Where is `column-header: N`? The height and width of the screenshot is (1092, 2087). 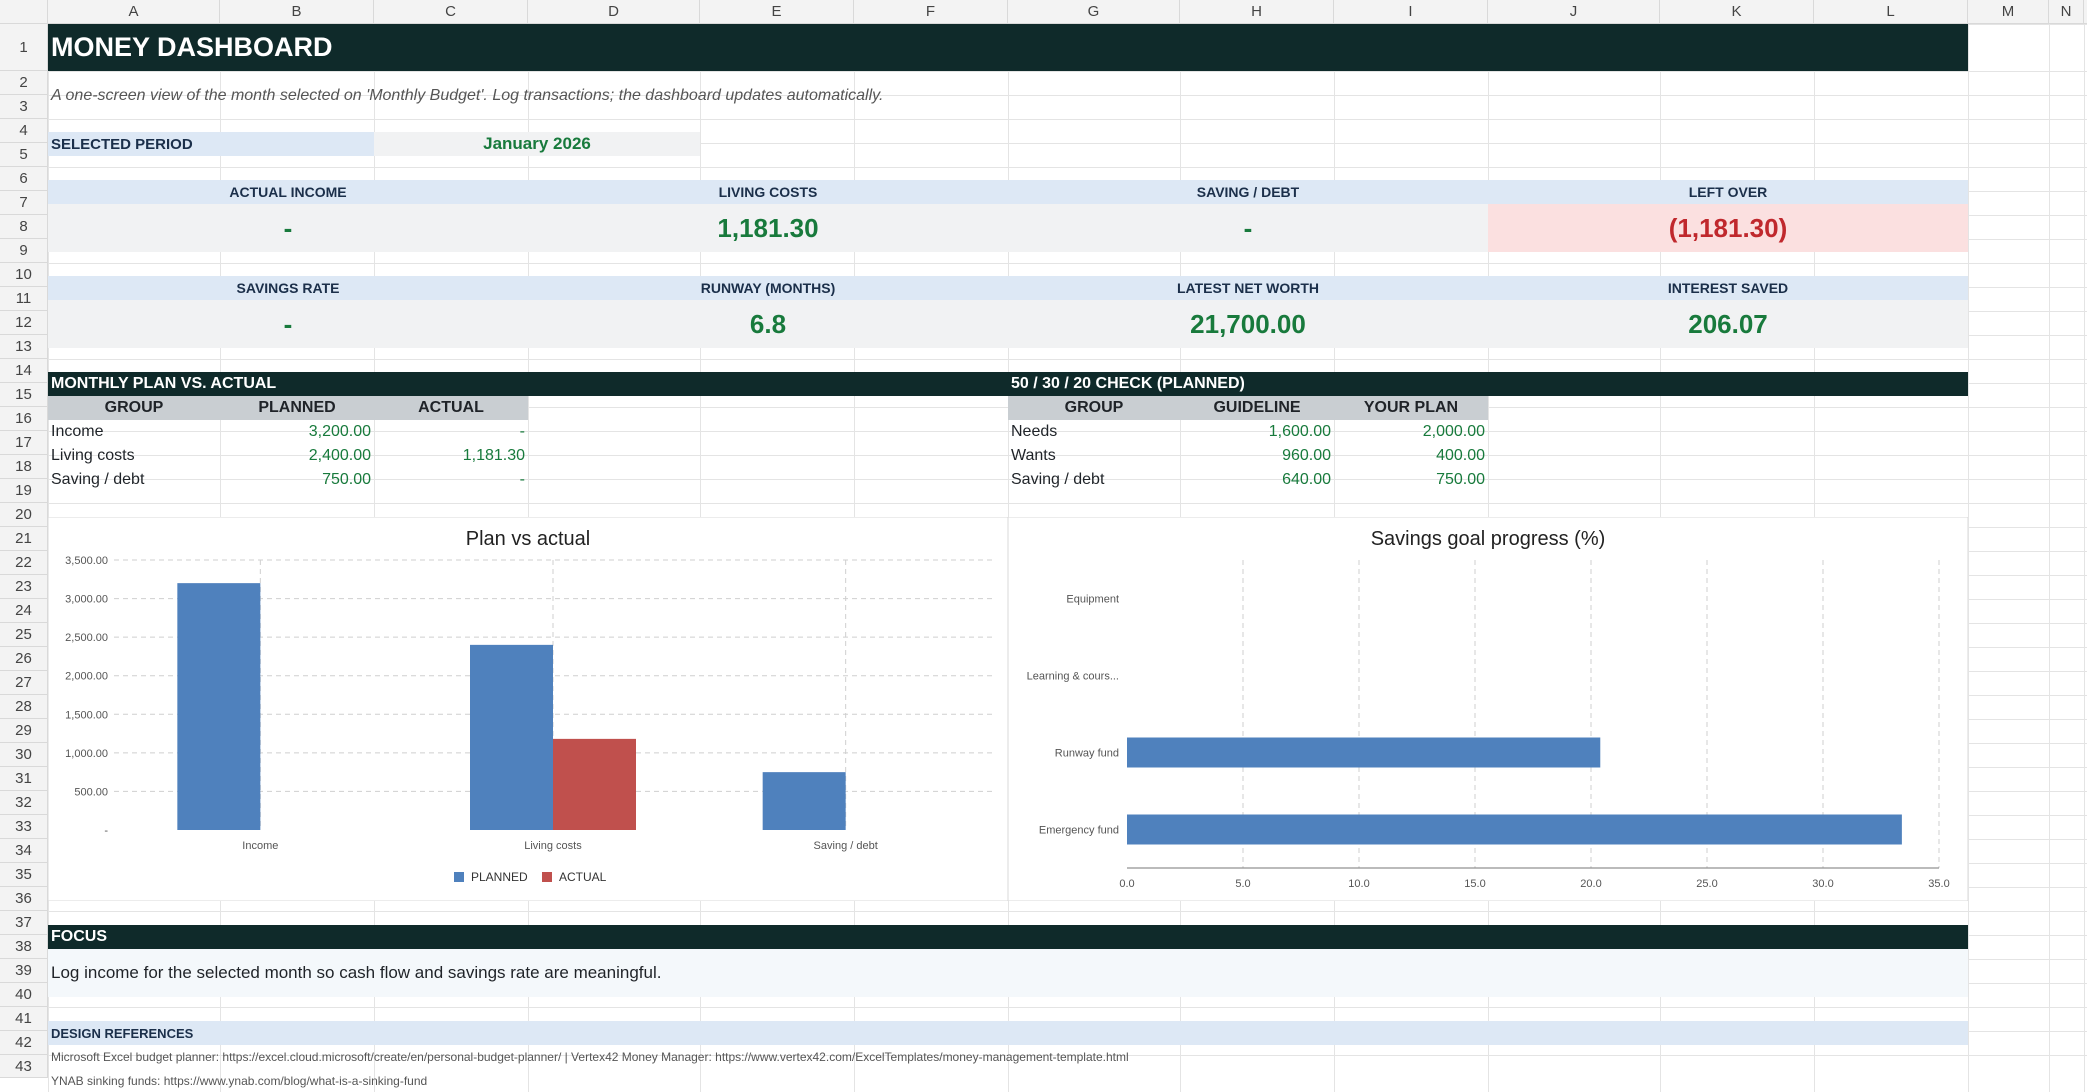
column-header: N is located at coordinates (2066, 12).